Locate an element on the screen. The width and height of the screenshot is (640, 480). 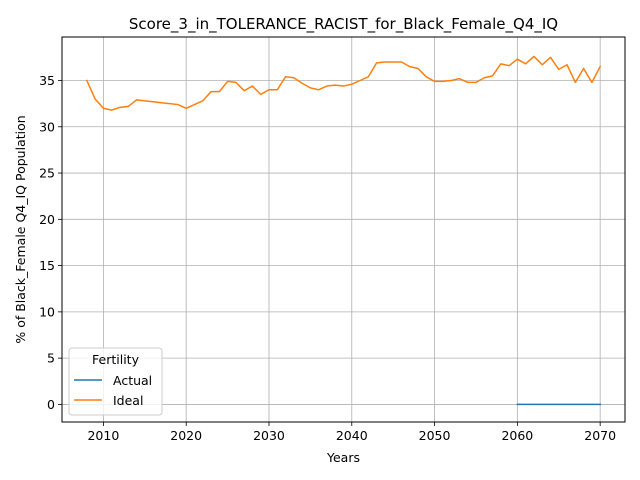
x-tick-label: 2030 is located at coordinates (269, 435).